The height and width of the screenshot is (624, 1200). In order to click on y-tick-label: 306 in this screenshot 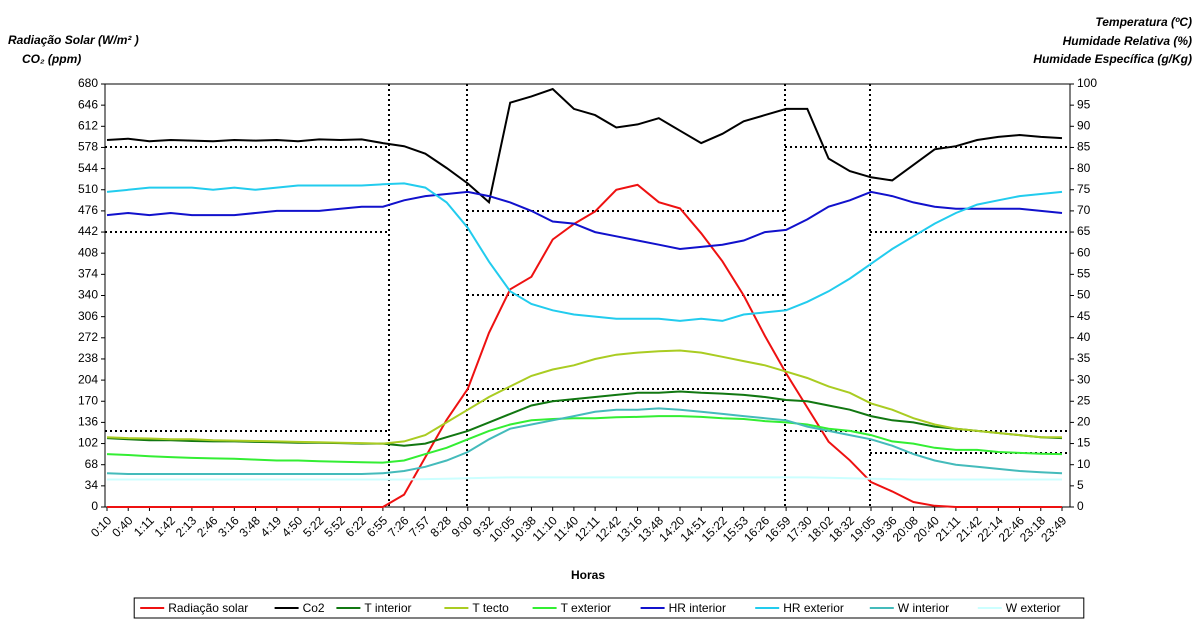, I will do `click(88, 316)`.